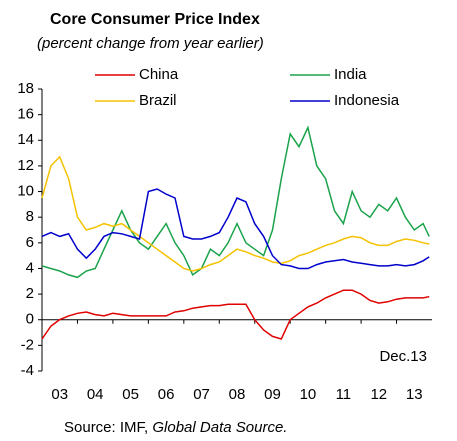 Image resolution: width=457 pixels, height=441 pixels. I want to click on legend-label: China, so click(159, 74).